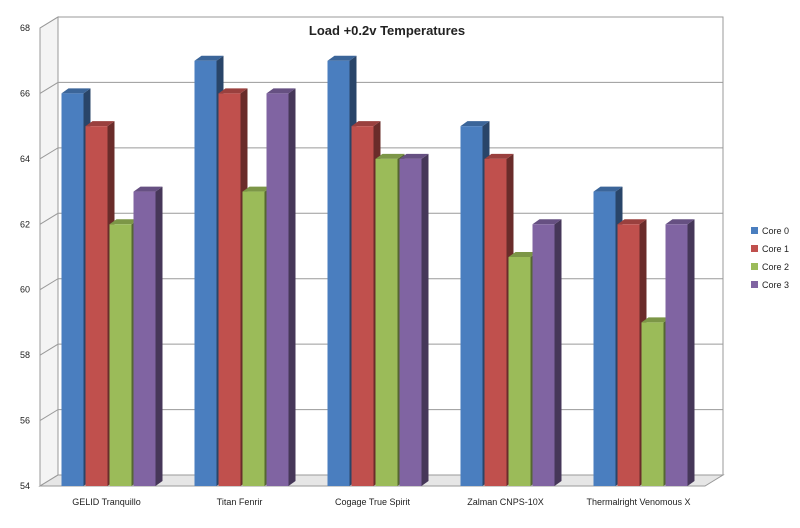 This screenshot has width=800, height=528. I want to click on legend-item: Core 1, so click(770, 249).